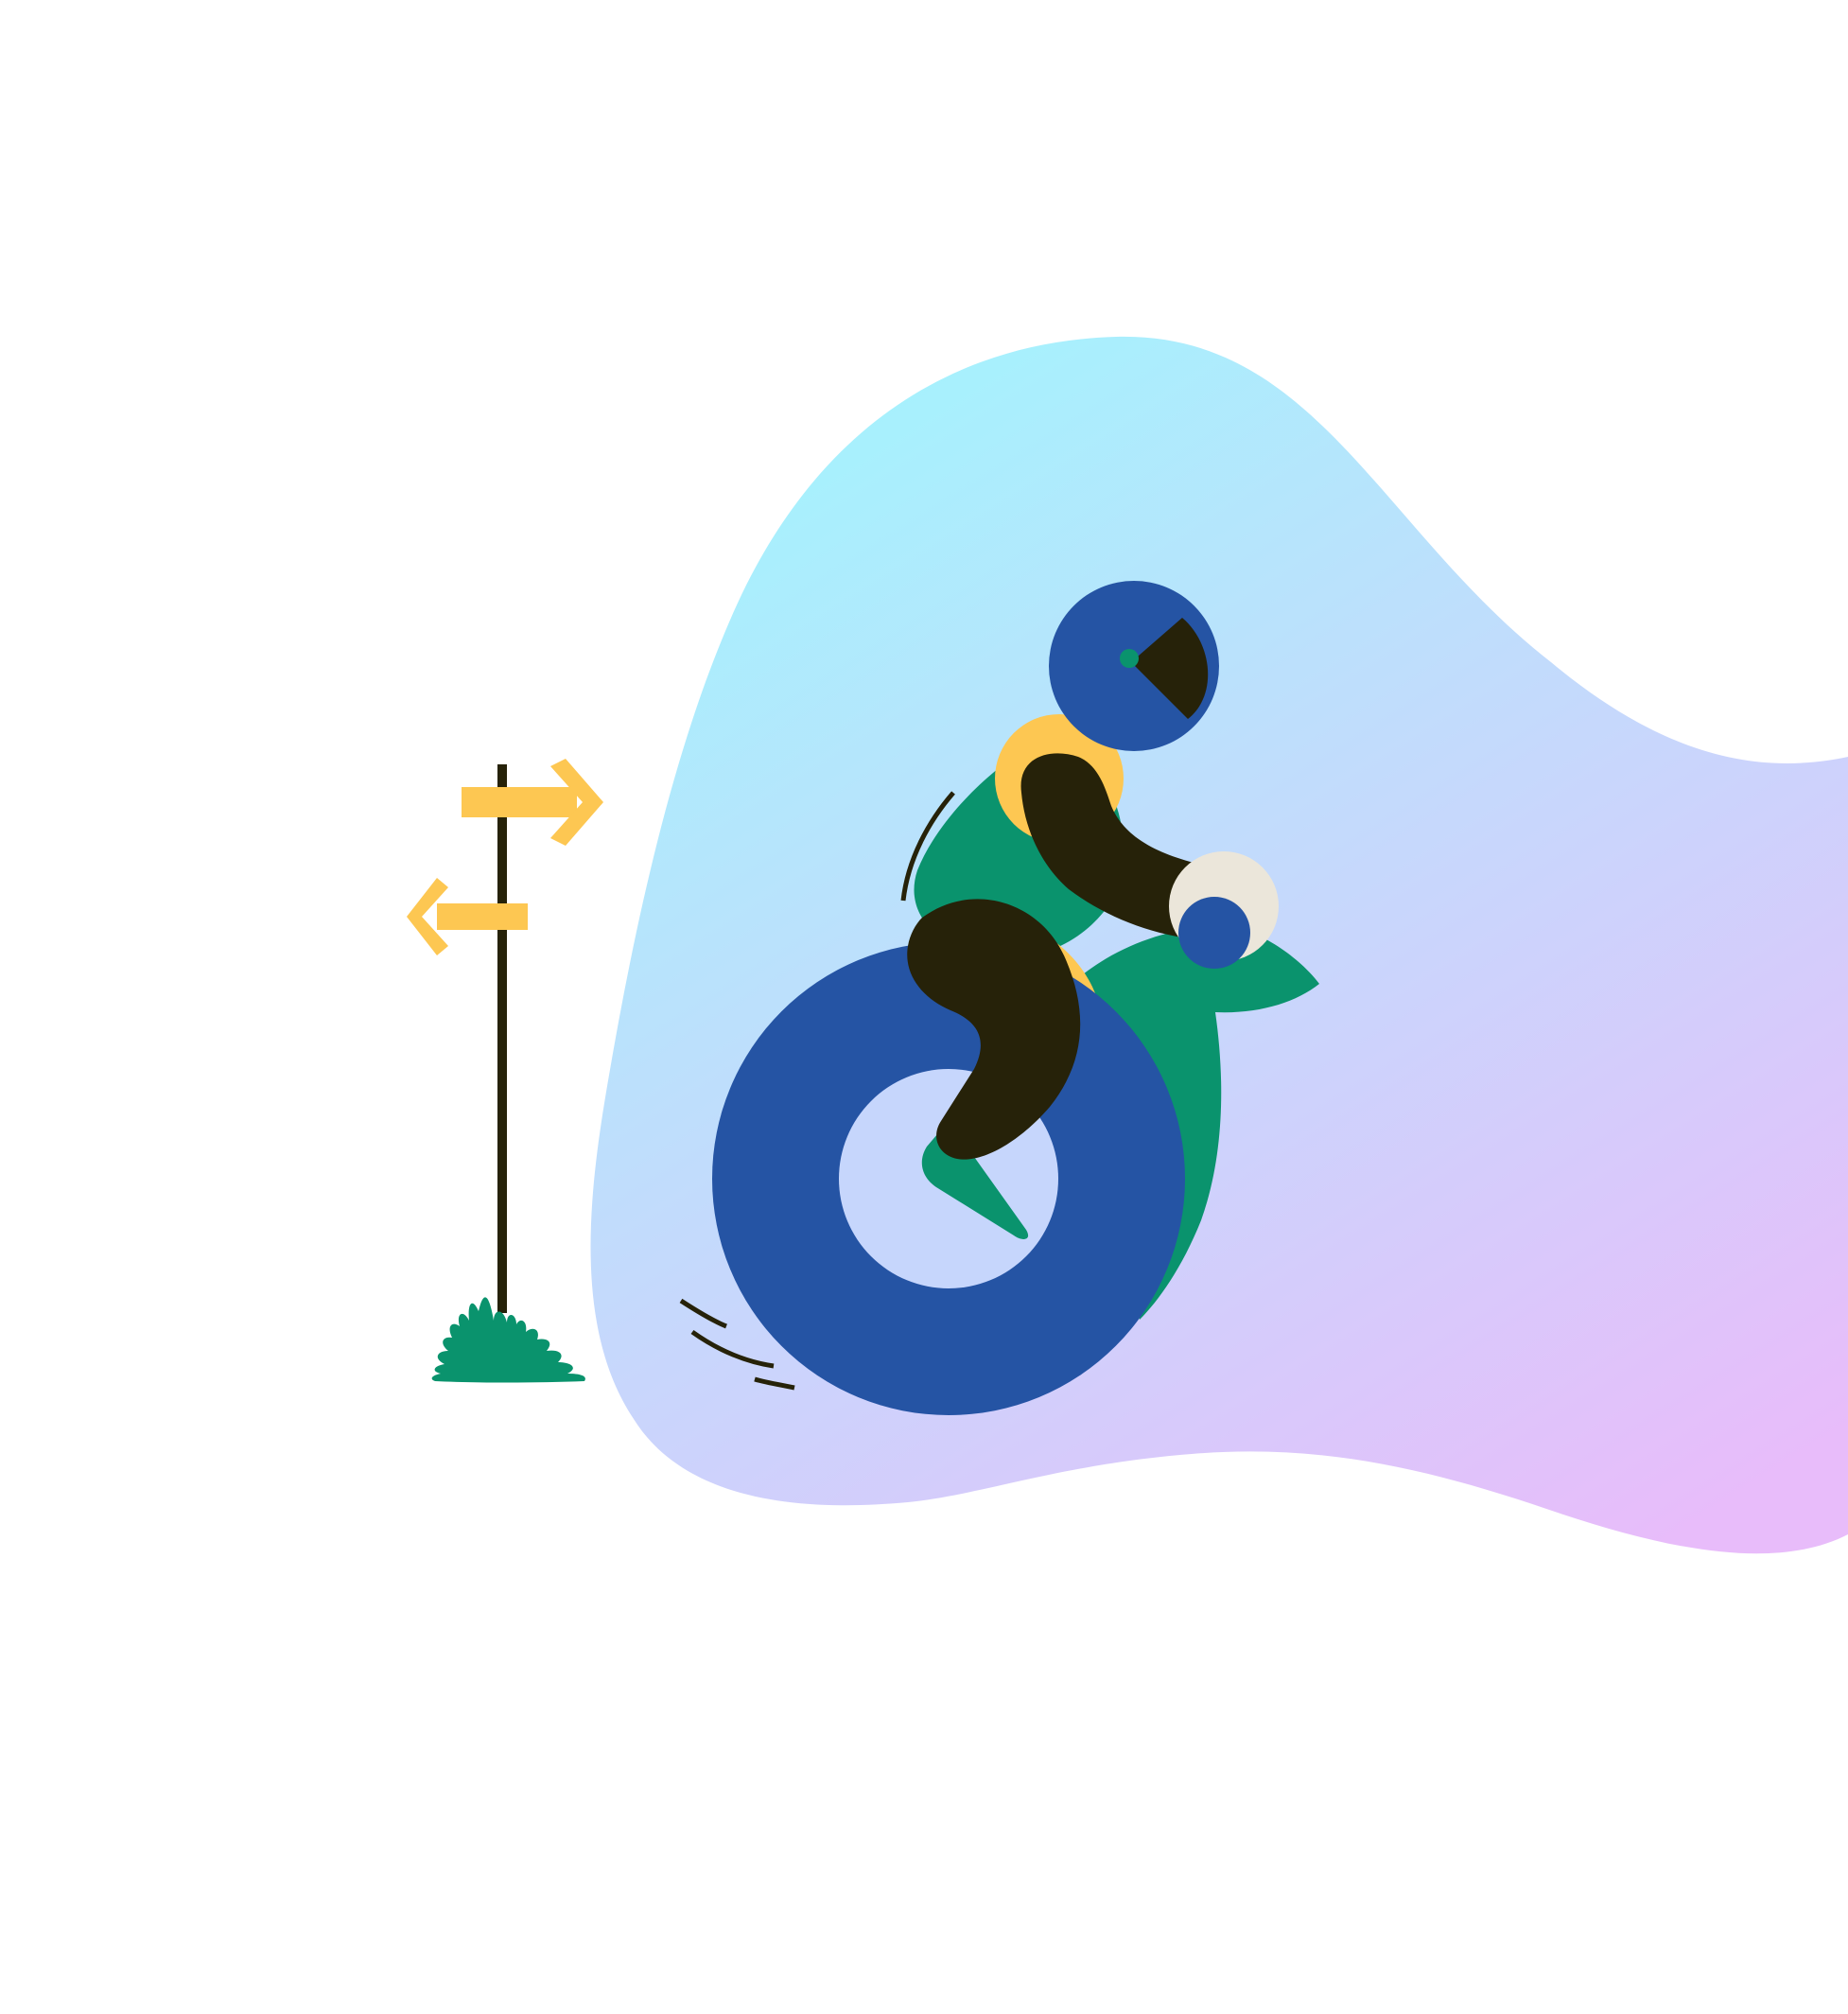 This screenshot has width=1848, height=2014. What do you see at coordinates (502, 1038) in the screenshot?
I see `signpost-pole` at bounding box center [502, 1038].